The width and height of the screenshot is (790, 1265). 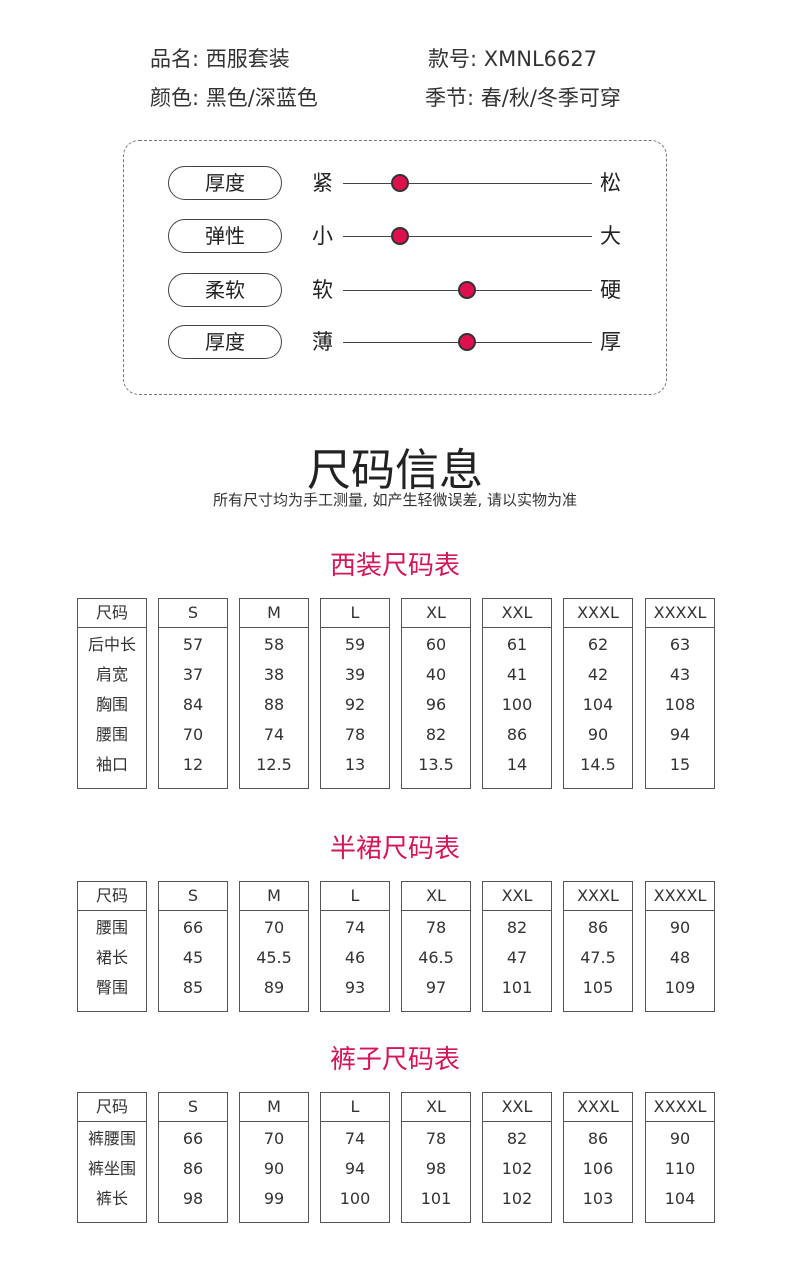 What do you see at coordinates (394, 849) in the screenshot?
I see `table-title: 半裙尺码表` at bounding box center [394, 849].